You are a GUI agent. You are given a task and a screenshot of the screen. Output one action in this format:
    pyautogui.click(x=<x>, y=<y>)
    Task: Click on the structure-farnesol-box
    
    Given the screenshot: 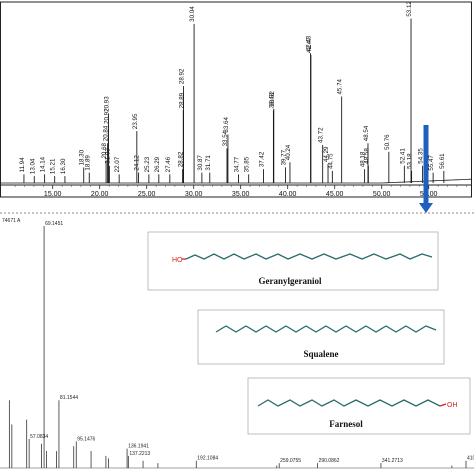 What is the action you would take?
    pyautogui.click(x=359, y=406)
    